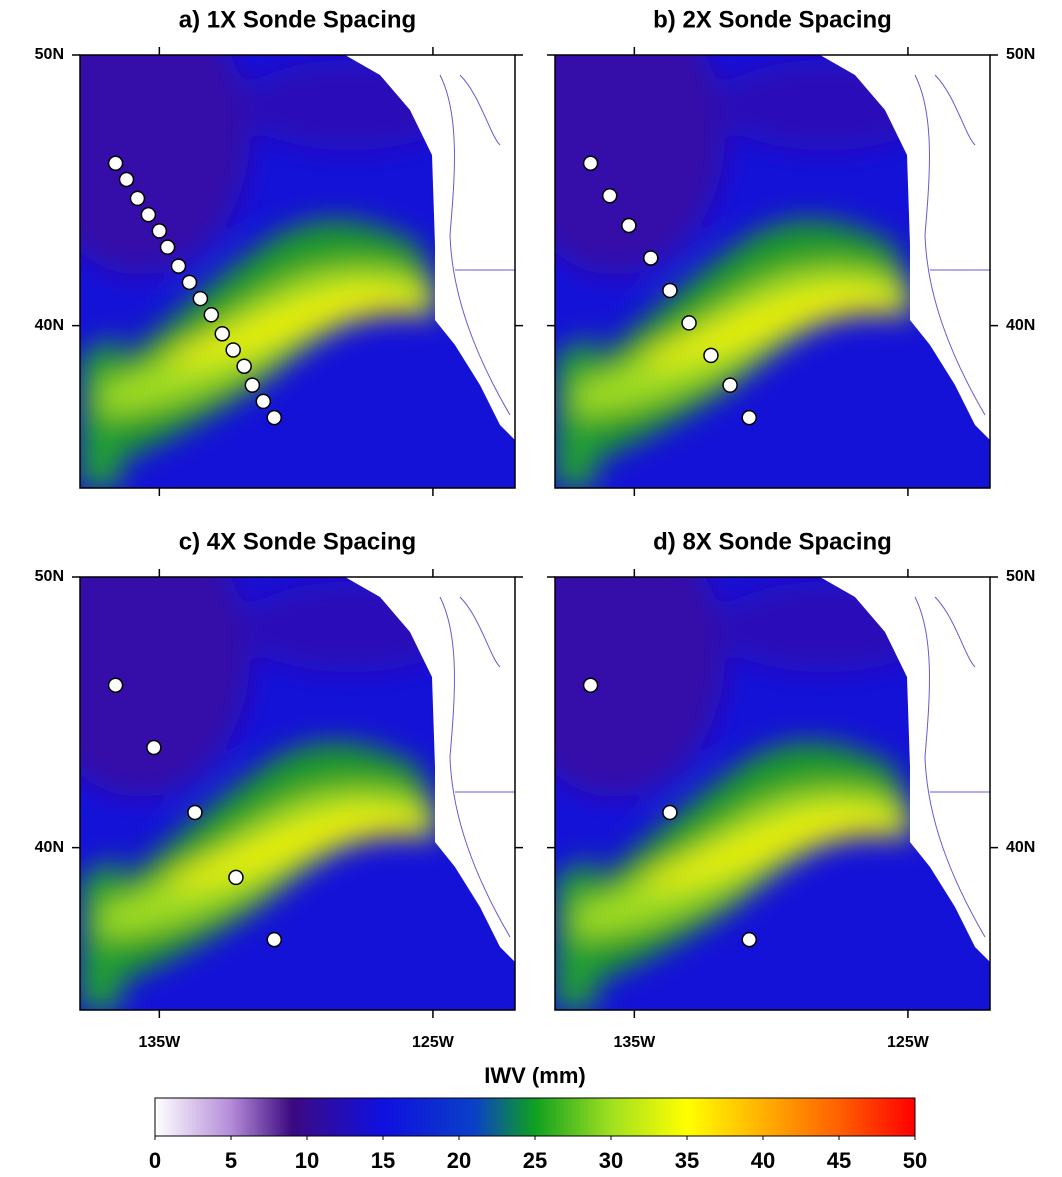 This screenshot has height=1177, width=1062. What do you see at coordinates (459, 1160) in the screenshot?
I see `colorbar-tick-label: 20` at bounding box center [459, 1160].